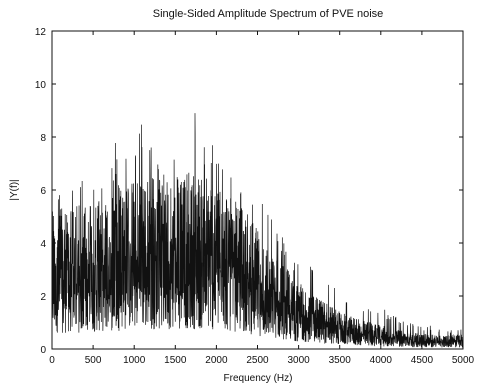 The width and height of the screenshot is (481, 385). Describe the element at coordinates (381, 360) in the screenshot. I see `x-tick-label: 4000` at that location.